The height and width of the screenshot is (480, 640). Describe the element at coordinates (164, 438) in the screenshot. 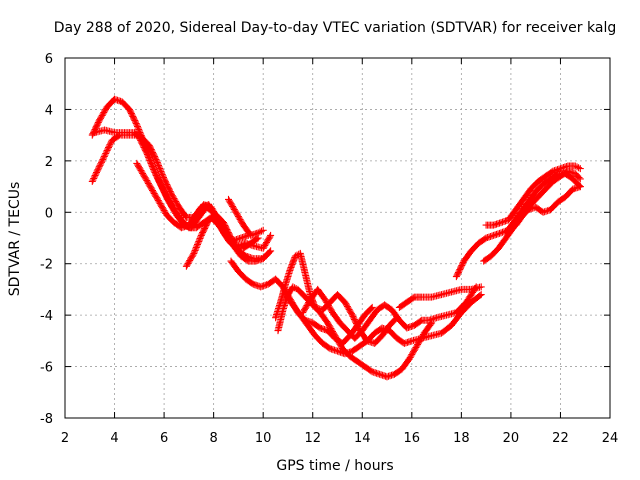

I see `x-tick-label: 6` at that location.